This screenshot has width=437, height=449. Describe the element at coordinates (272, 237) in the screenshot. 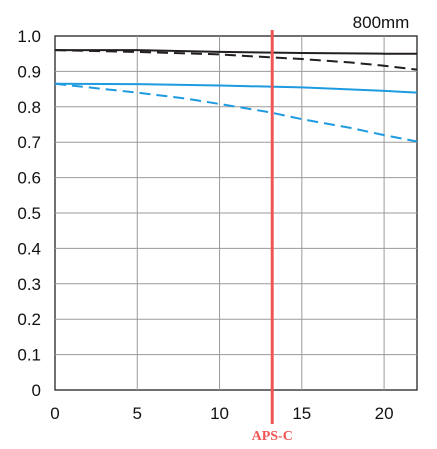

I see `annotations: APS-C` at that location.